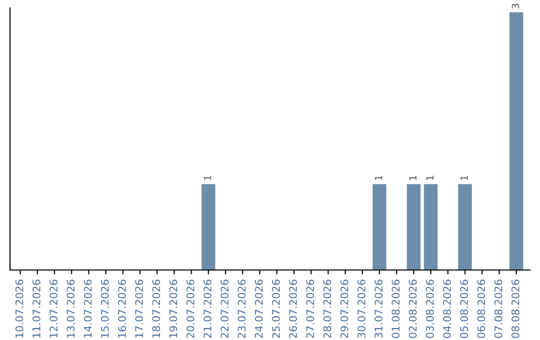 The image size is (540, 340). What do you see at coordinates (516, 6) in the screenshot?
I see `data-label: 3` at bounding box center [516, 6].